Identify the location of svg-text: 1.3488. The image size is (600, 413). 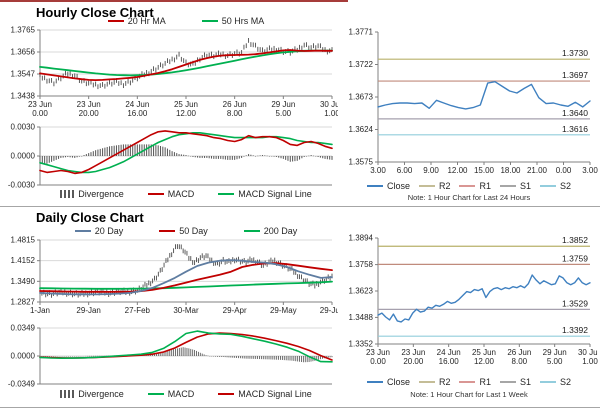
(361, 317).